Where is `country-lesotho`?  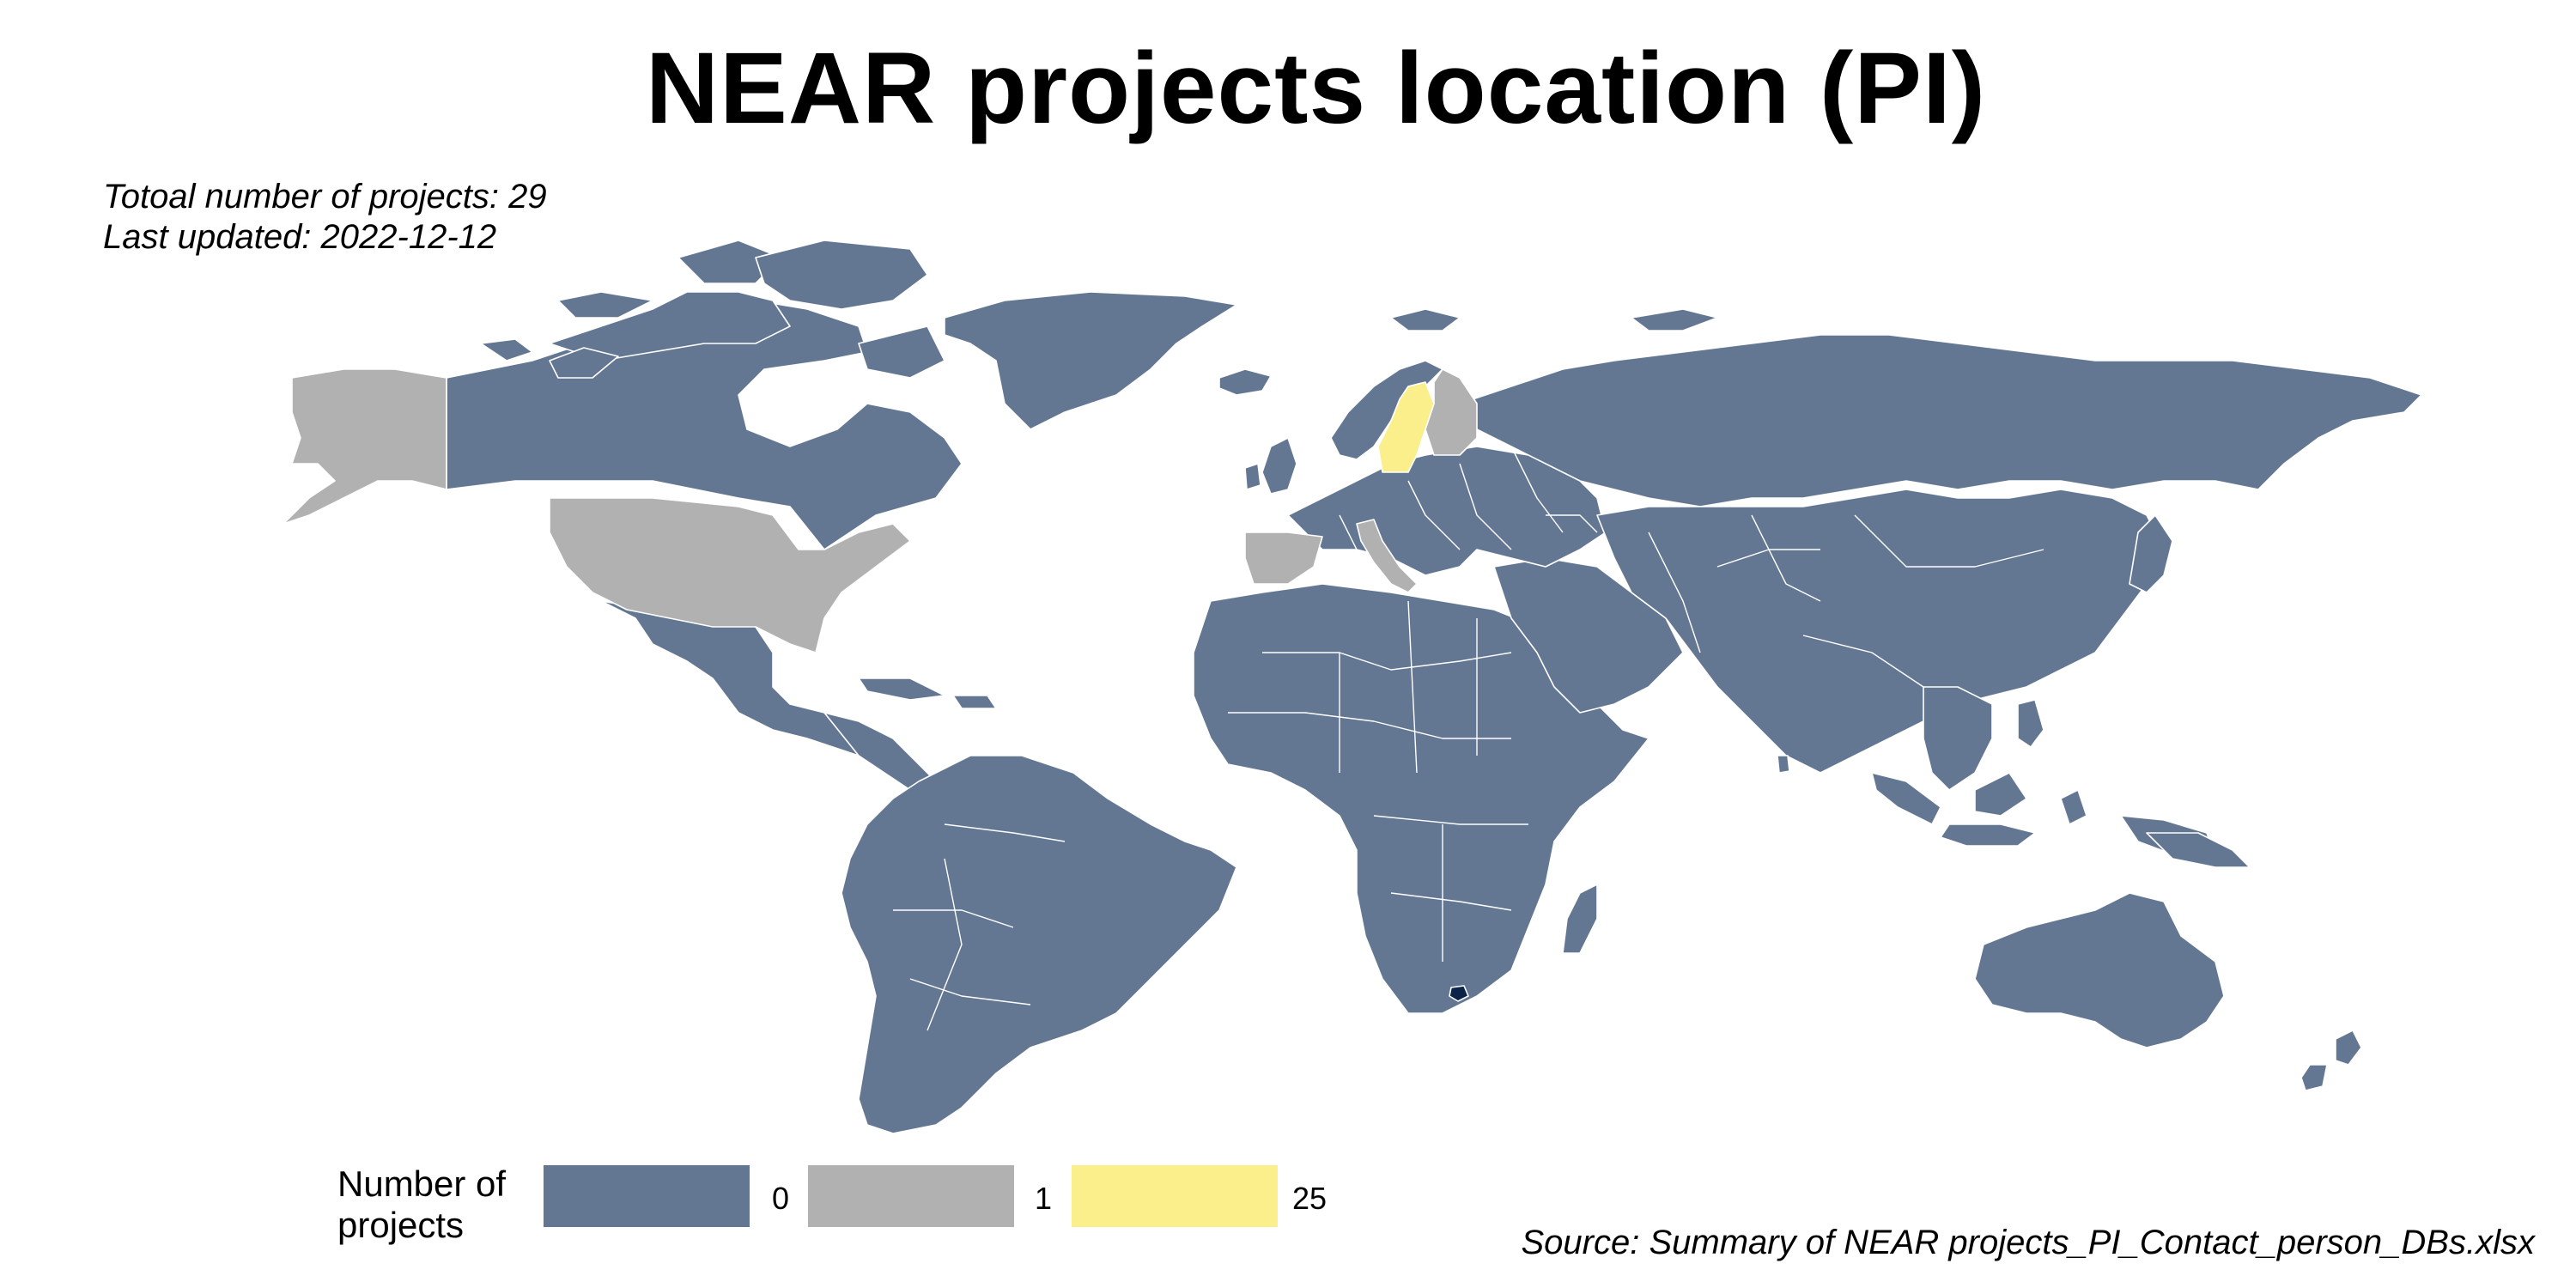 country-lesotho is located at coordinates (1459, 994).